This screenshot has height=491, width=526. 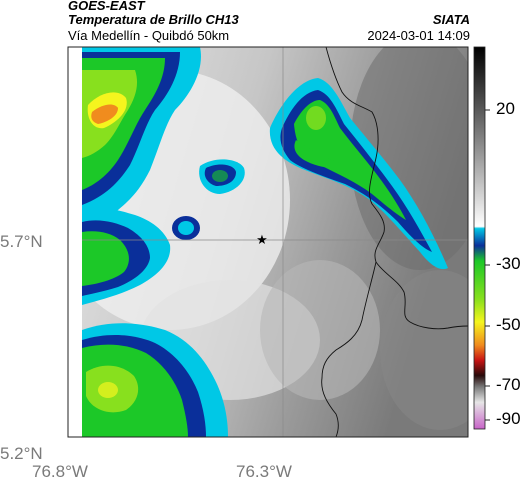 What do you see at coordinates (349, 349) in the screenshot?
I see `border-line-south` at bounding box center [349, 349].